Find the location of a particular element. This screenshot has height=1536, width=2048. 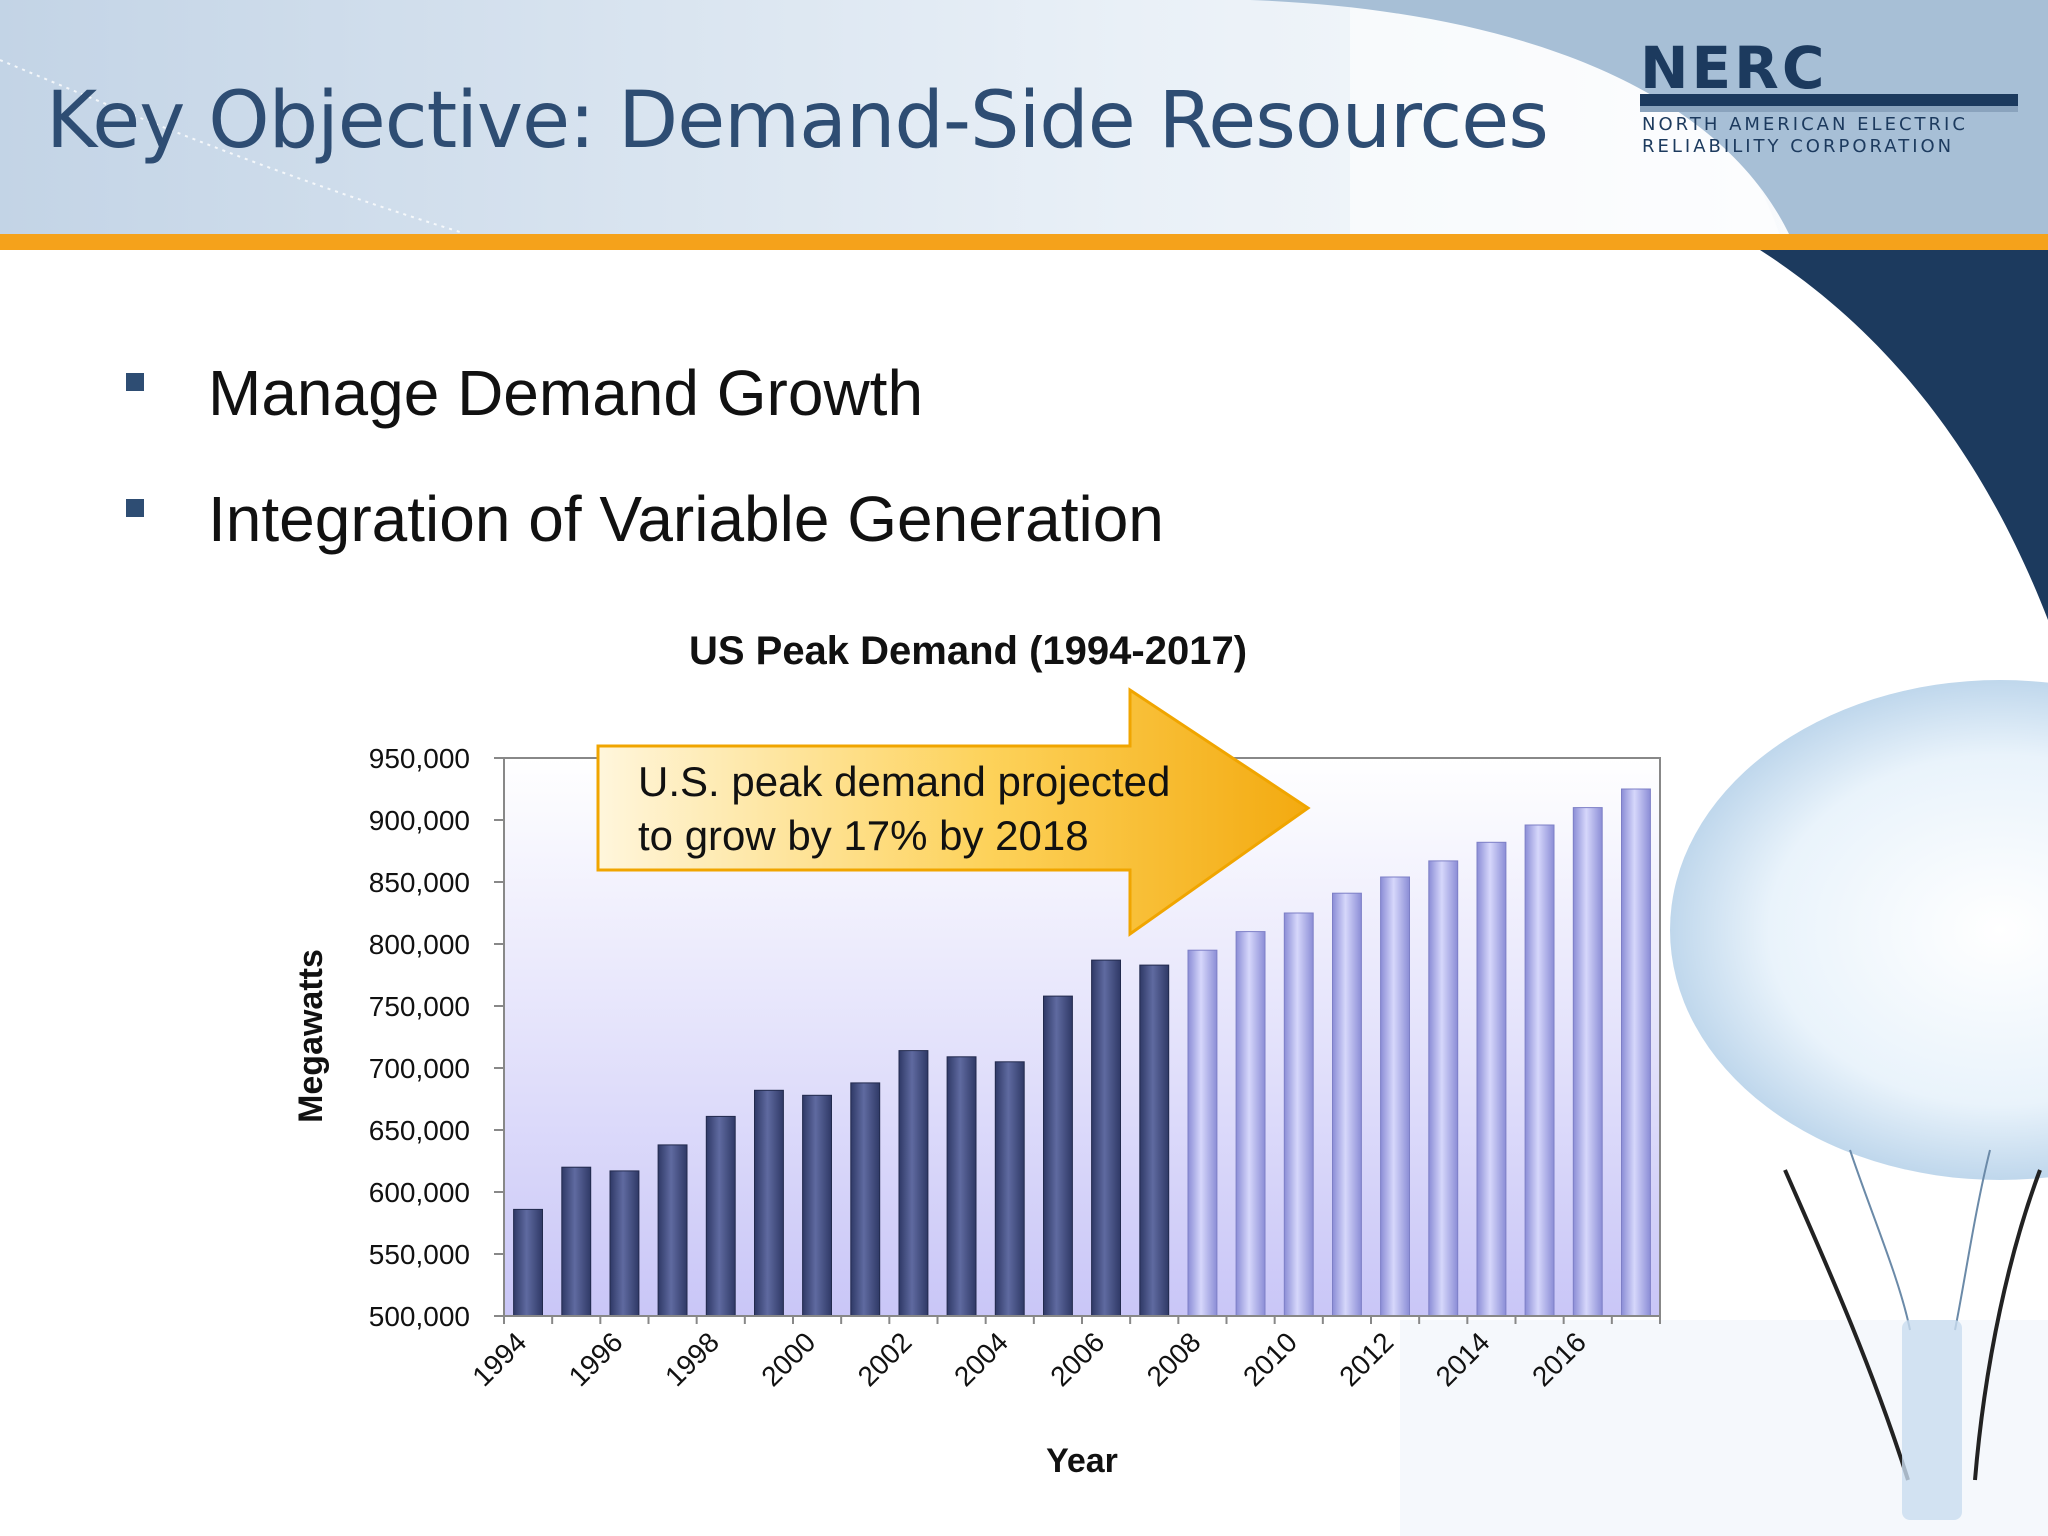

y-tick-label: 500,000 is located at coordinates (419, 1316).